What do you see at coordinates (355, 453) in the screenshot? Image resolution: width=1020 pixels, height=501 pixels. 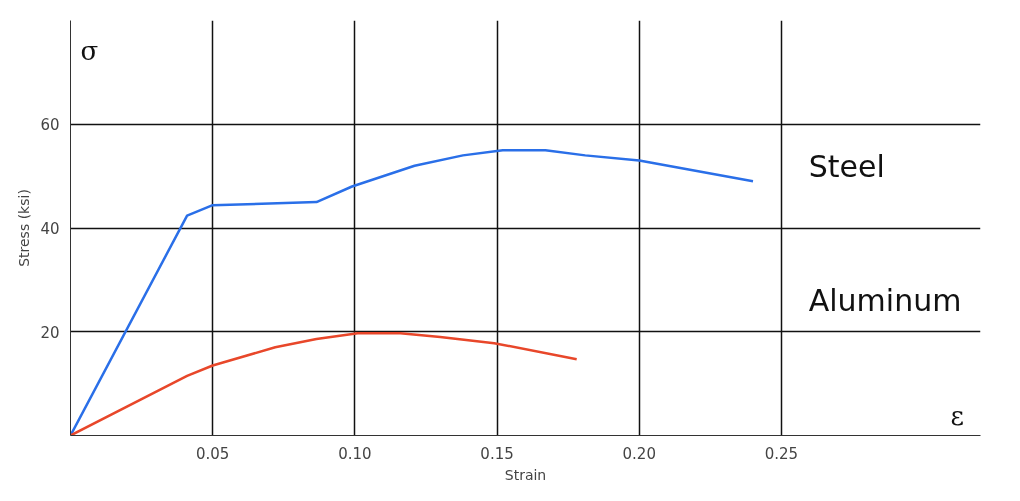 I see `x-tick-label: 0.10` at bounding box center [355, 453].